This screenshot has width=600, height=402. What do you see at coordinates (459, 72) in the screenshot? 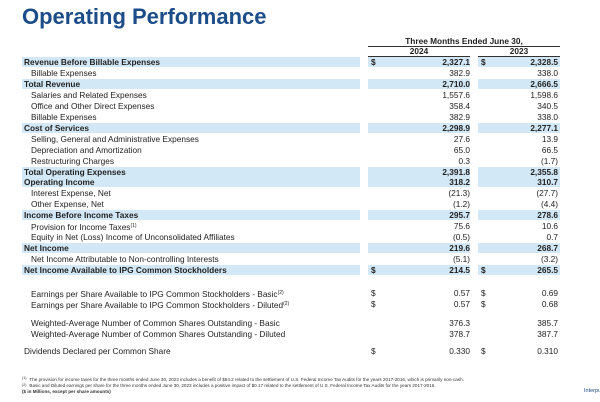
I see `value: 382.9` at bounding box center [459, 72].